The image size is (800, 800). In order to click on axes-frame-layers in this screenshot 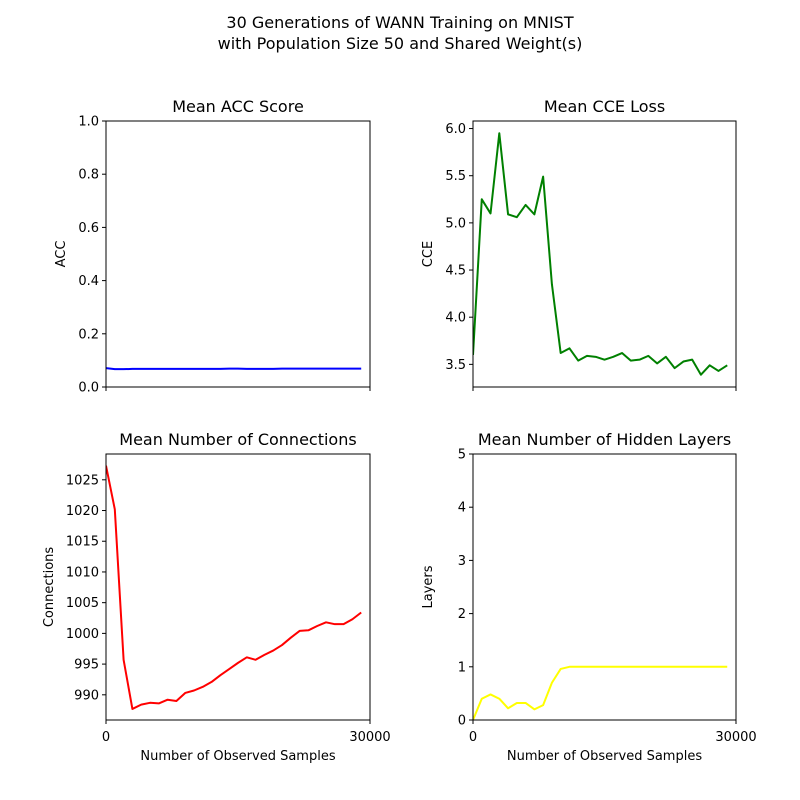, I will do `click(604, 587)`.